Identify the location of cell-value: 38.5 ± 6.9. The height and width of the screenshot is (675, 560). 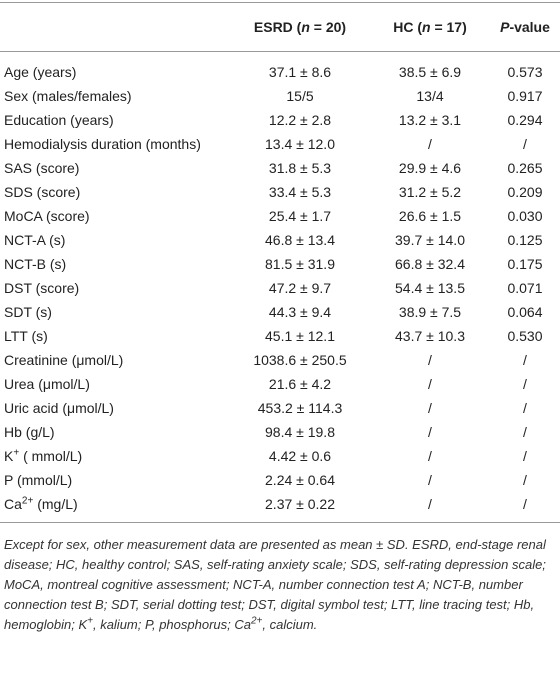
(430, 72).